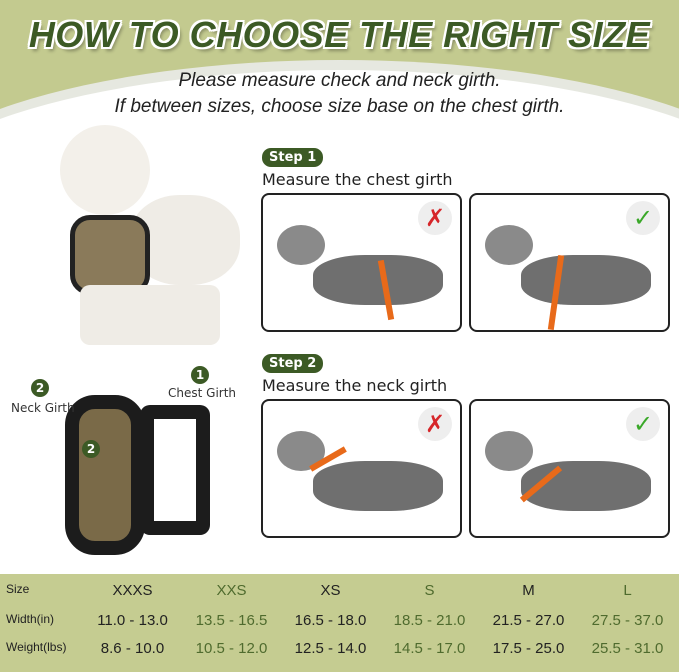  I want to click on size-table-cell: 18.5 - 21.0, so click(429, 620).